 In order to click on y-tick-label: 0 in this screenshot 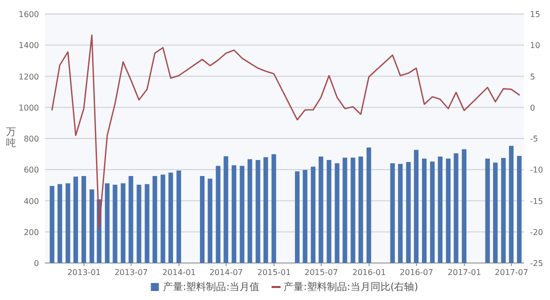, I will do `click(36, 263)`.